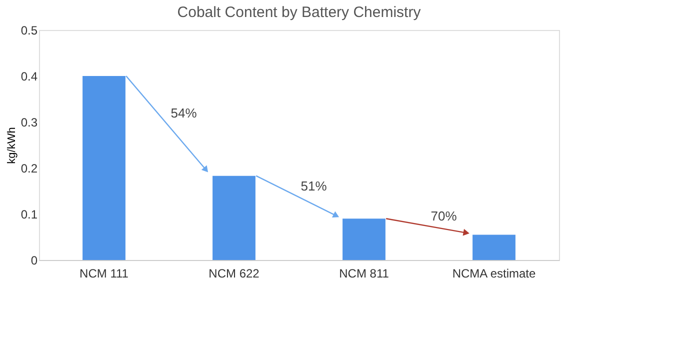 The height and width of the screenshot is (340, 680). What do you see at coordinates (29, 31) in the screenshot?
I see `y-tick-label: 0.5` at bounding box center [29, 31].